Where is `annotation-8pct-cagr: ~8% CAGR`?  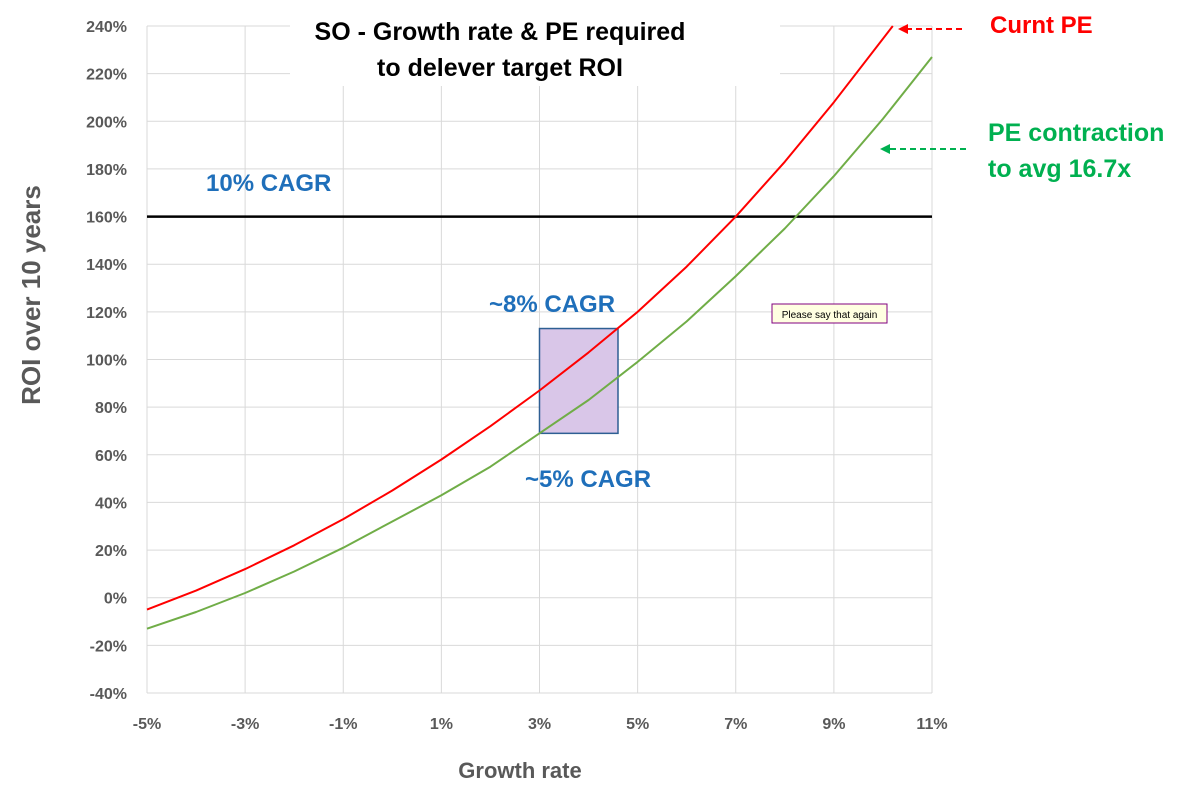 annotation-8pct-cagr: ~8% CAGR is located at coordinates (552, 304).